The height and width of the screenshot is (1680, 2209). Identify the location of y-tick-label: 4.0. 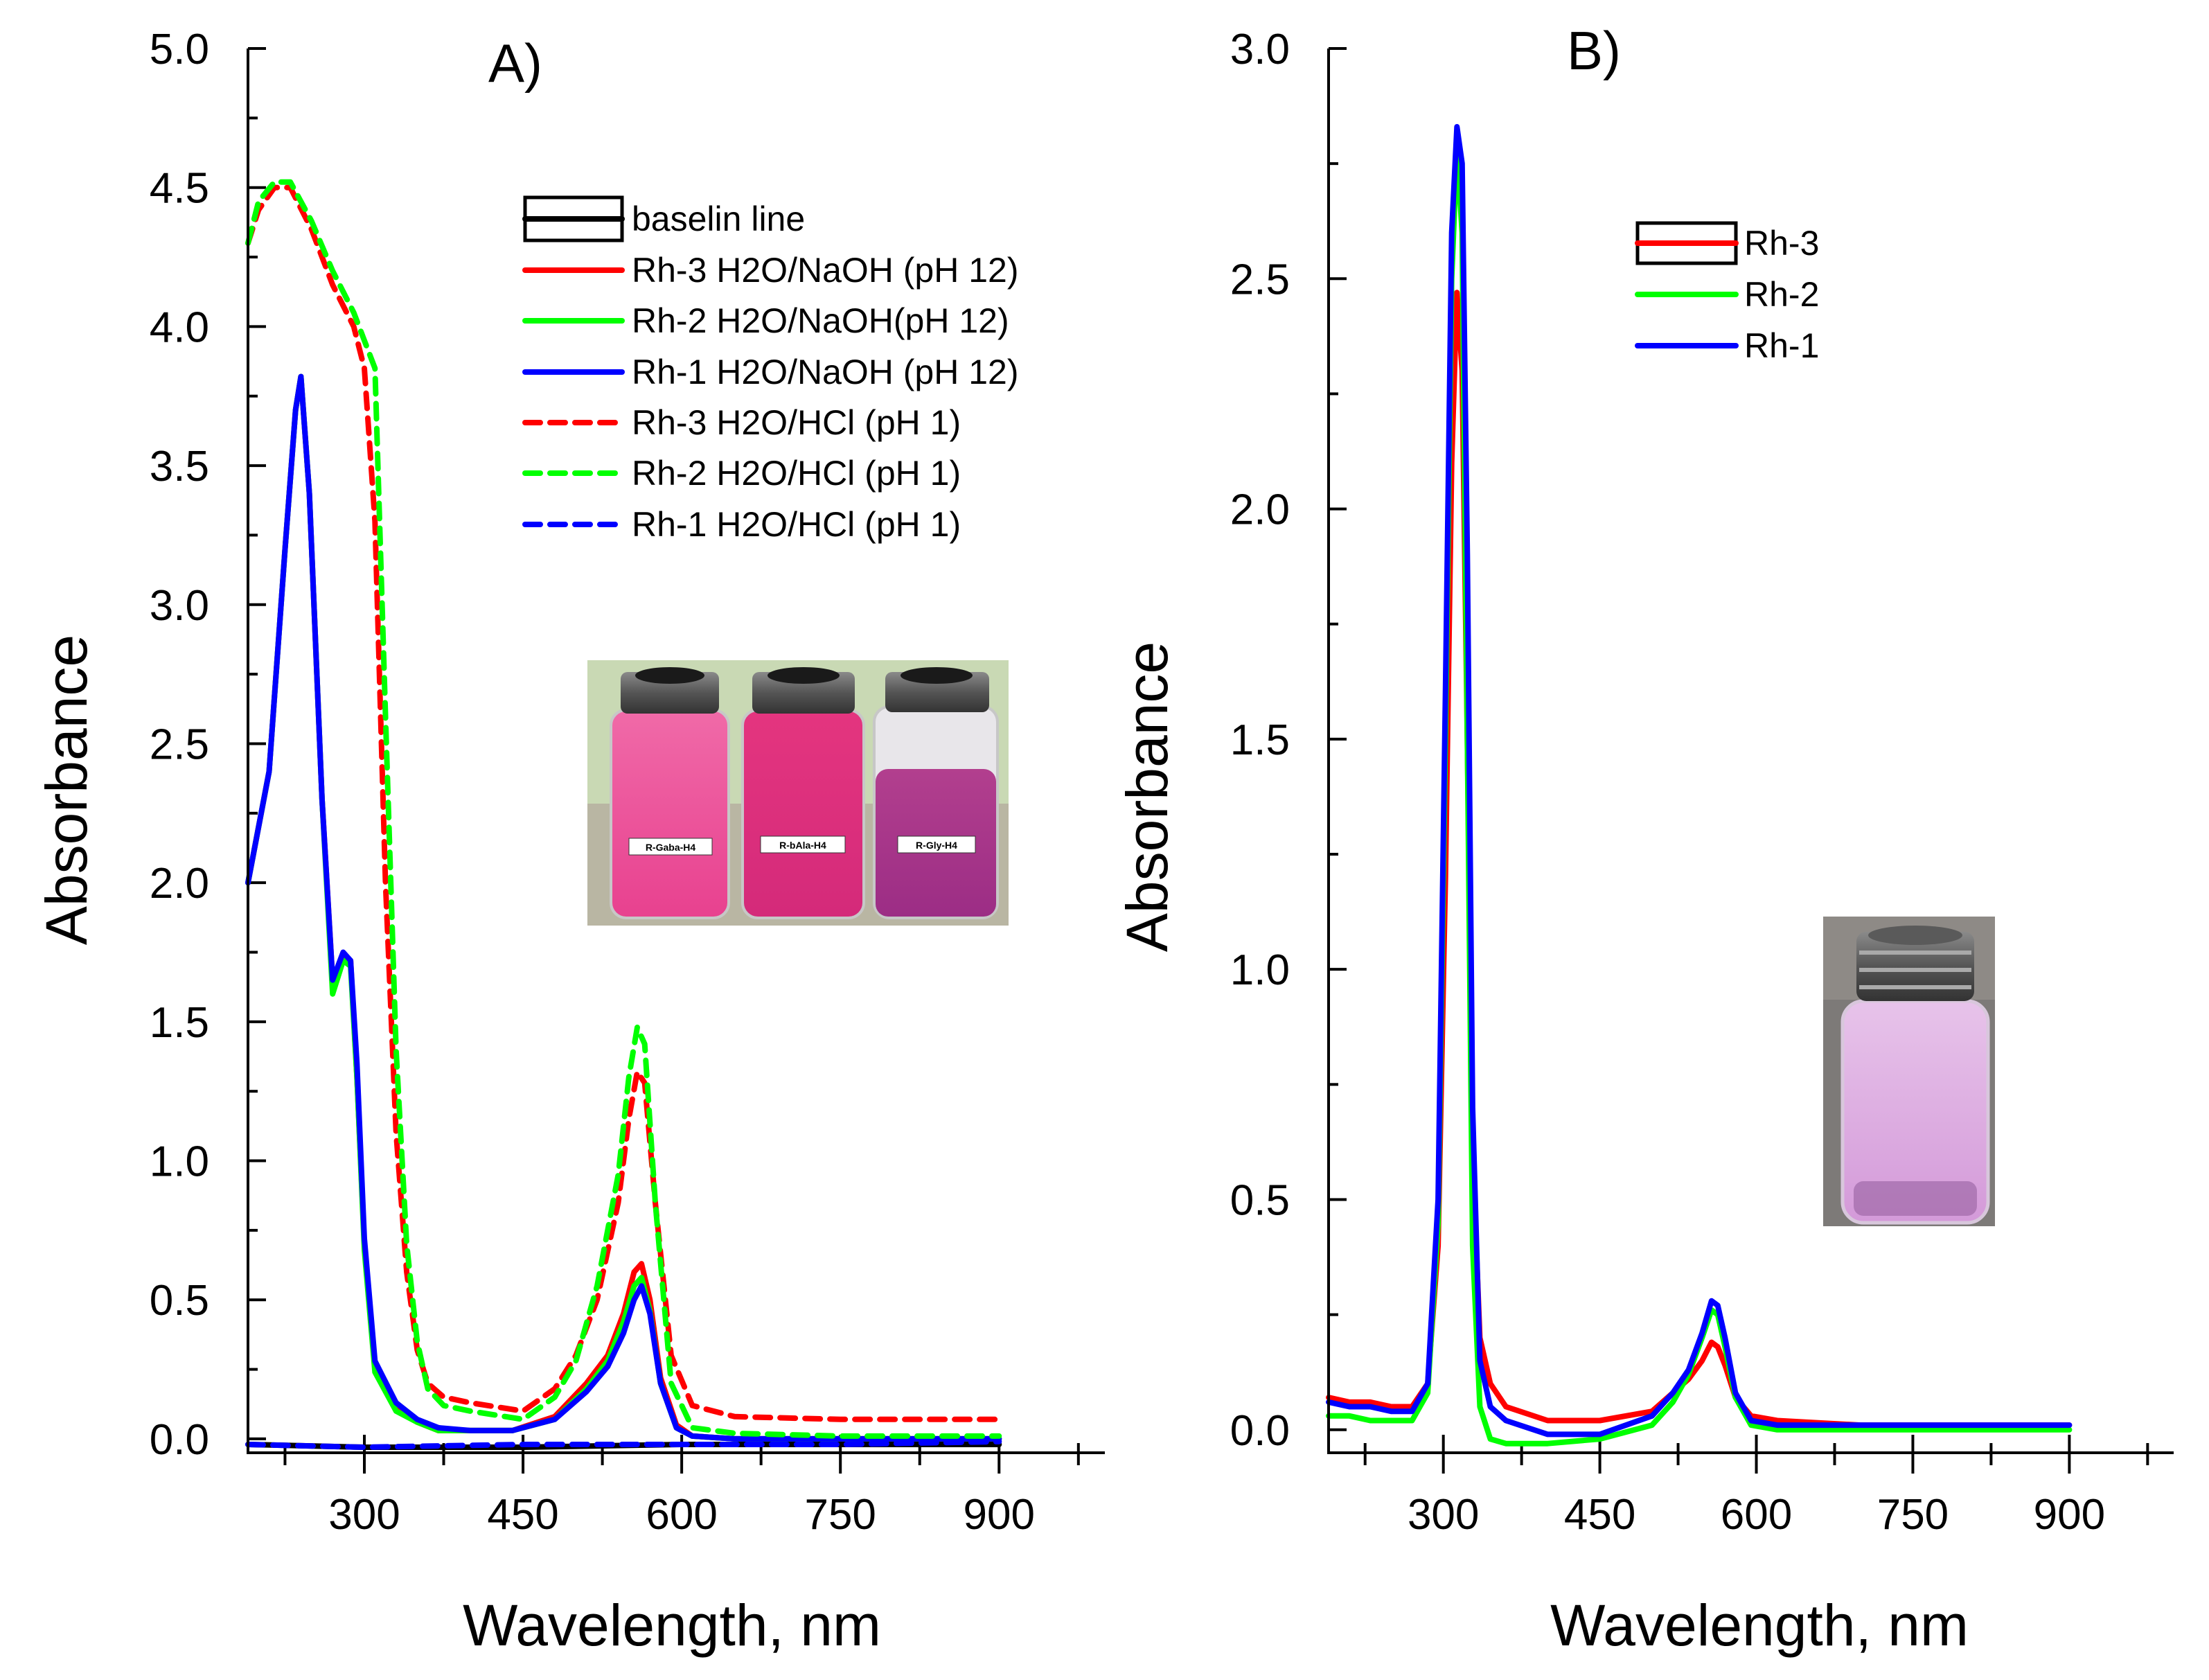
(179, 327).